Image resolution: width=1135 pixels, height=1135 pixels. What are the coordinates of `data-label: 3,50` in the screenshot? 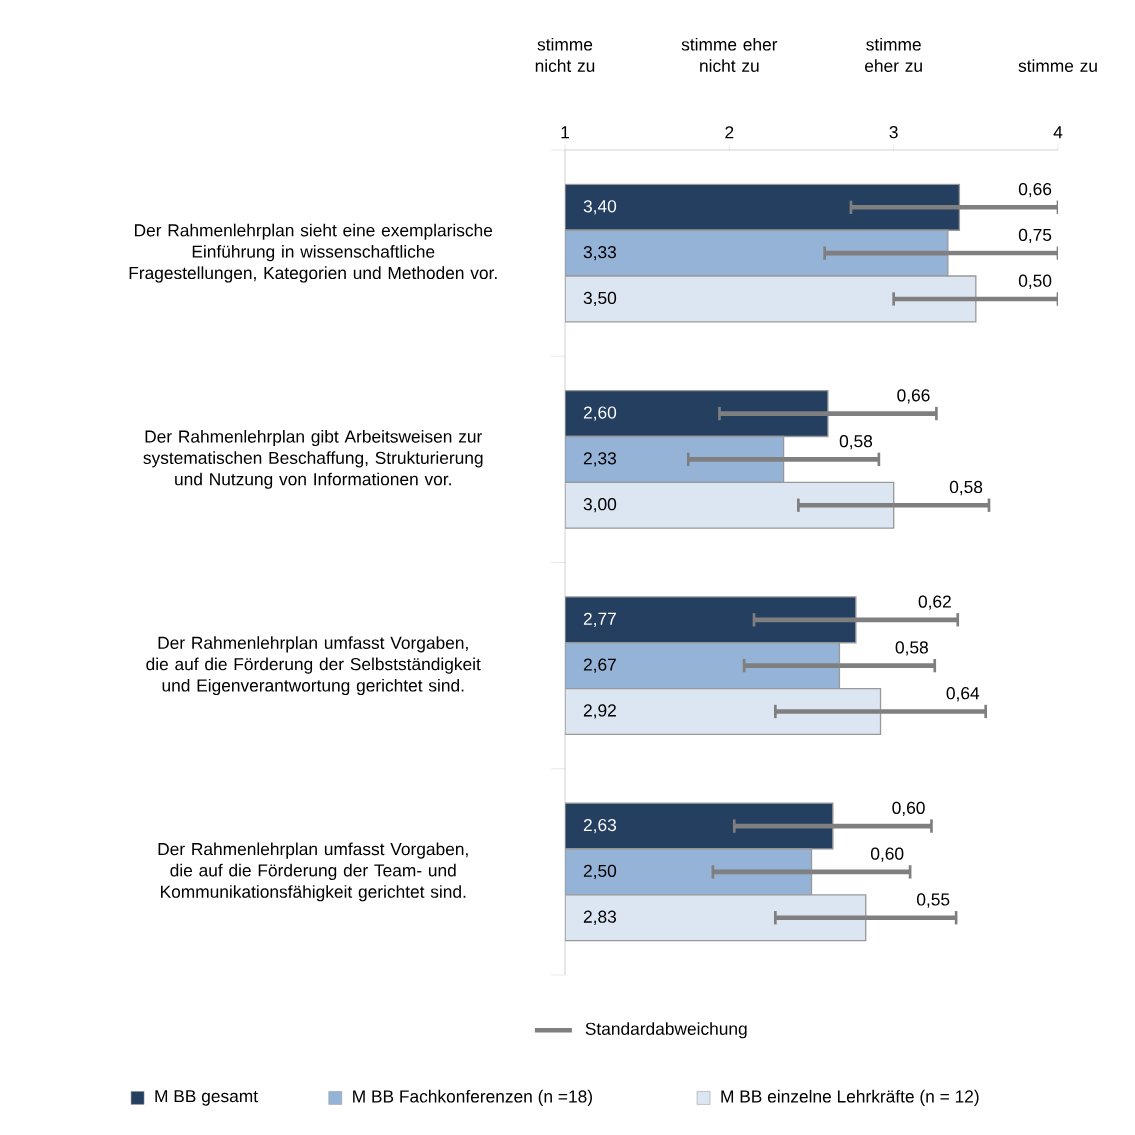 It's located at (600, 299).